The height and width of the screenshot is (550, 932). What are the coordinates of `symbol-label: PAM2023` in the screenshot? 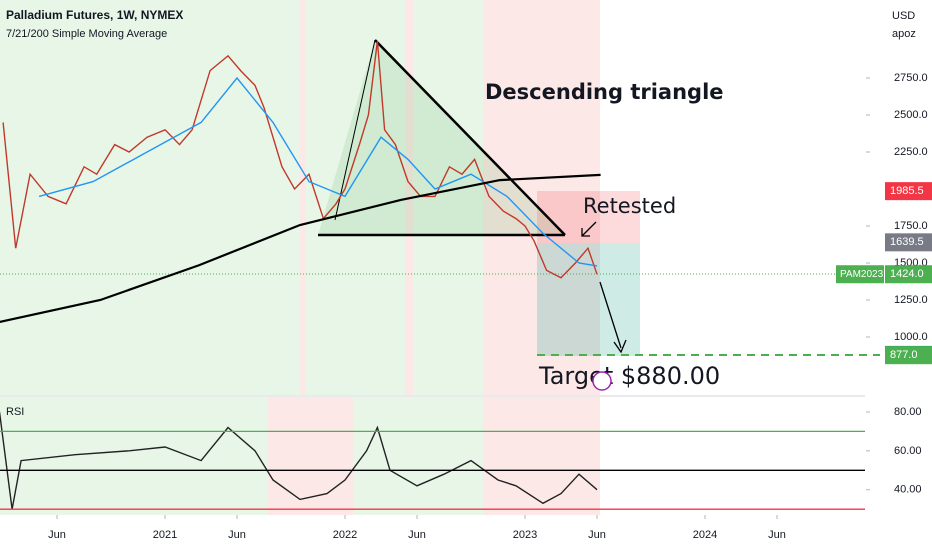 It's located at (862, 274).